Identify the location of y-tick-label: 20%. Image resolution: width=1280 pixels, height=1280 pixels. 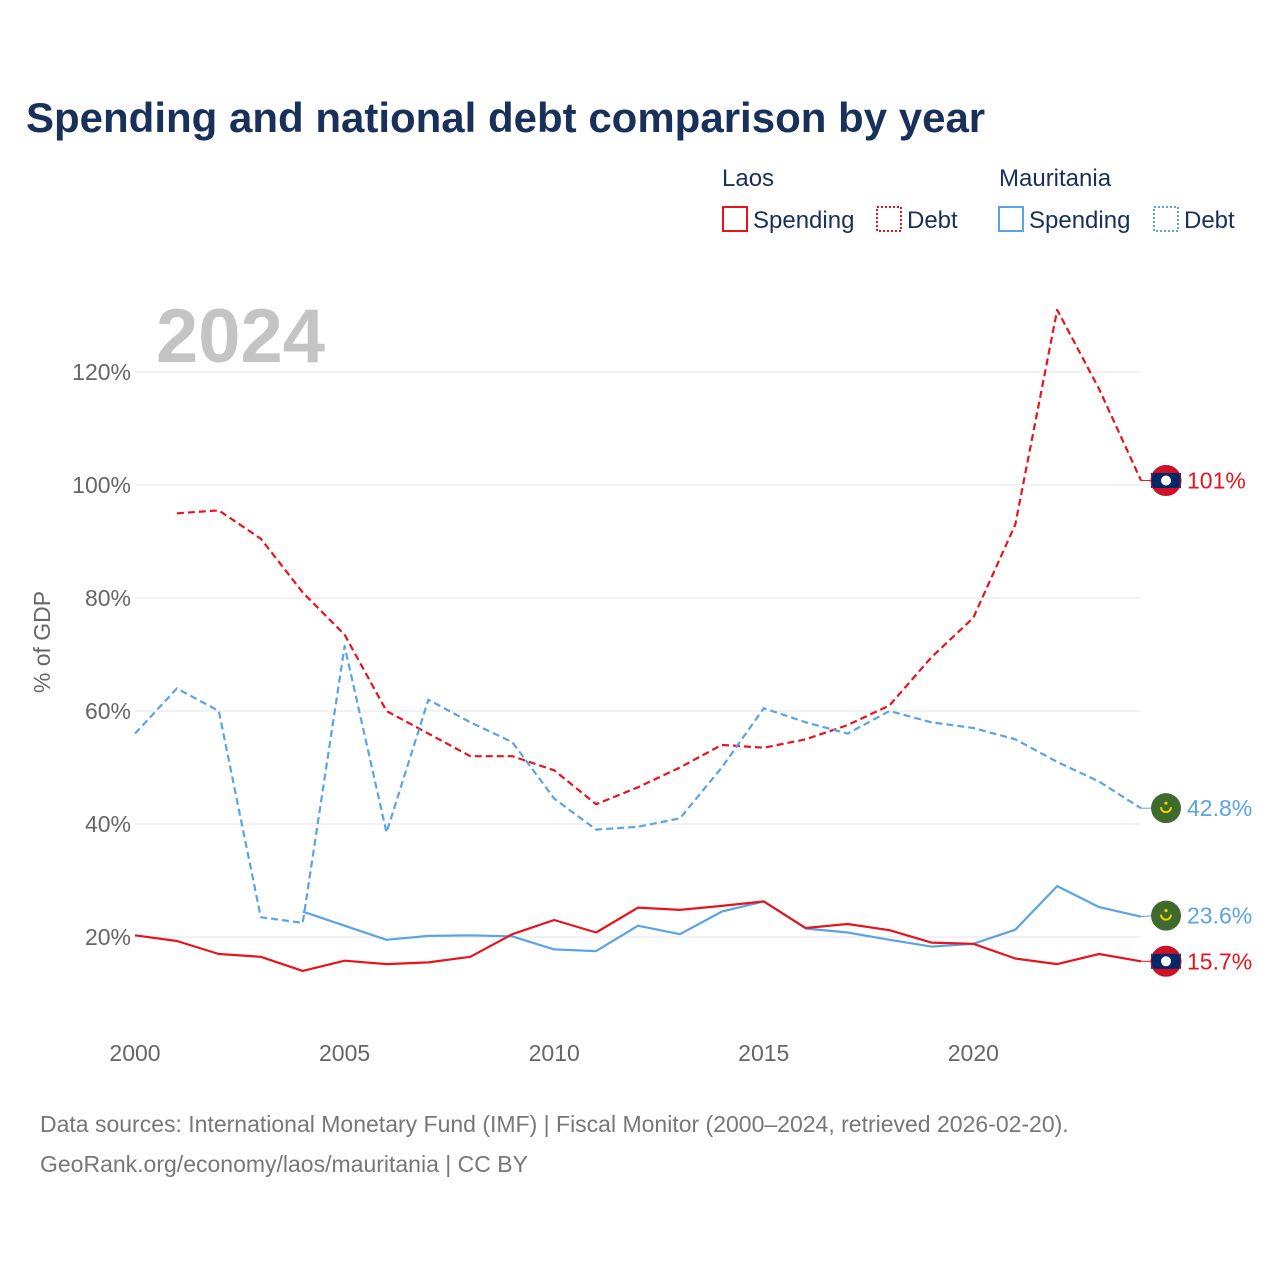
(108, 937).